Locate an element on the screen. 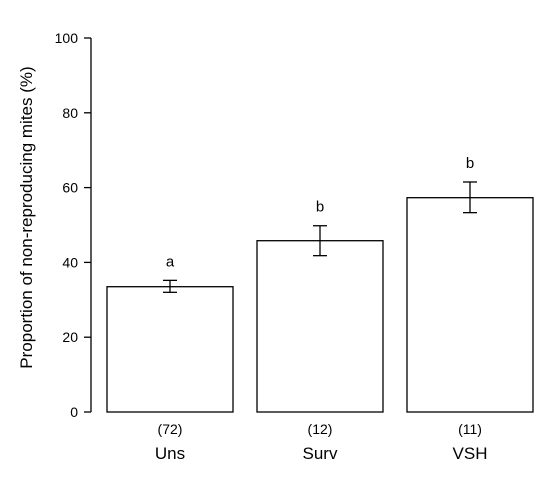 This screenshot has height=477, width=550. bar-surv is located at coordinates (320, 326).